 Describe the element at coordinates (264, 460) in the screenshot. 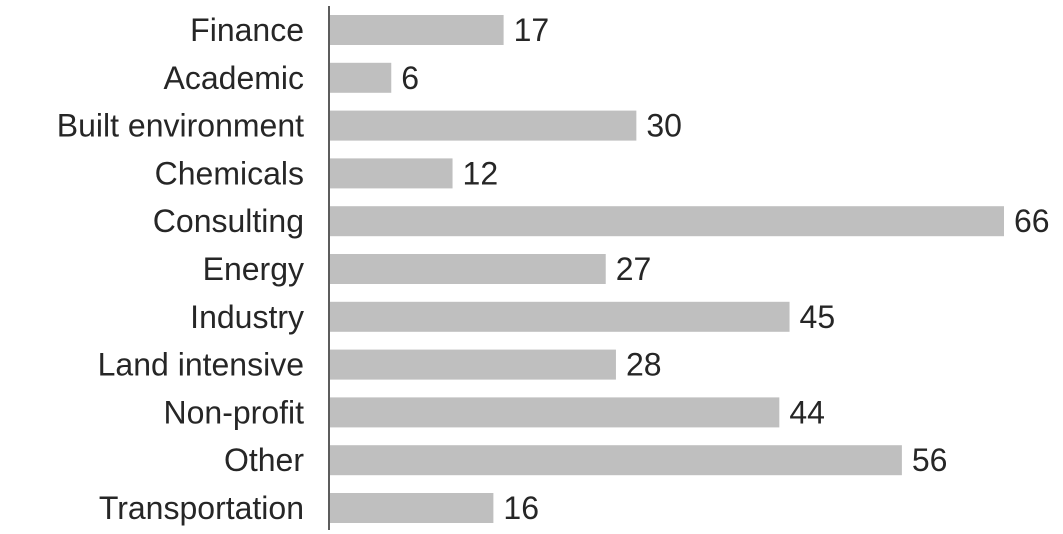

I see `category-label: Other` at that location.